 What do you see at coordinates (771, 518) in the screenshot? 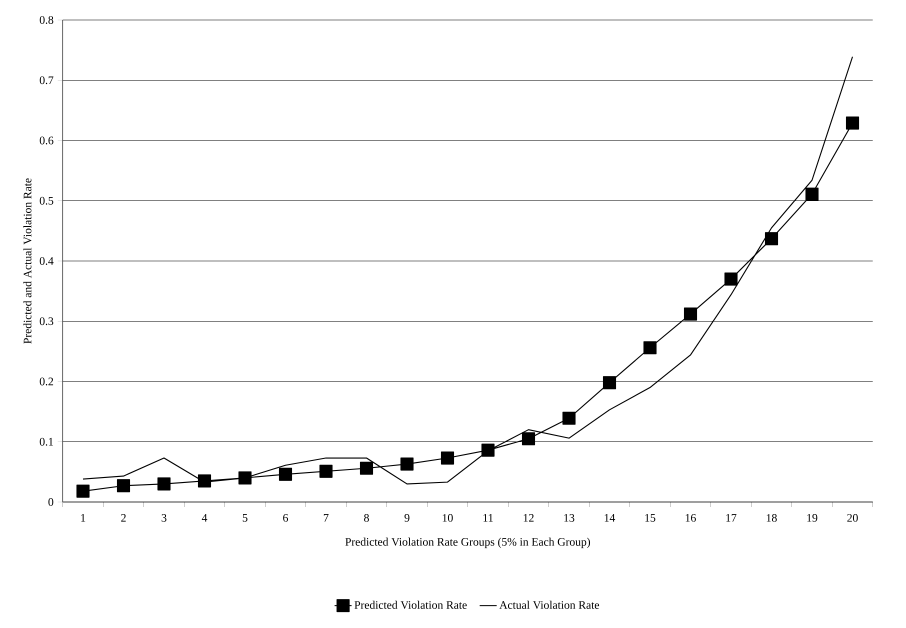
I see `x-tick-label: 18` at bounding box center [771, 518].